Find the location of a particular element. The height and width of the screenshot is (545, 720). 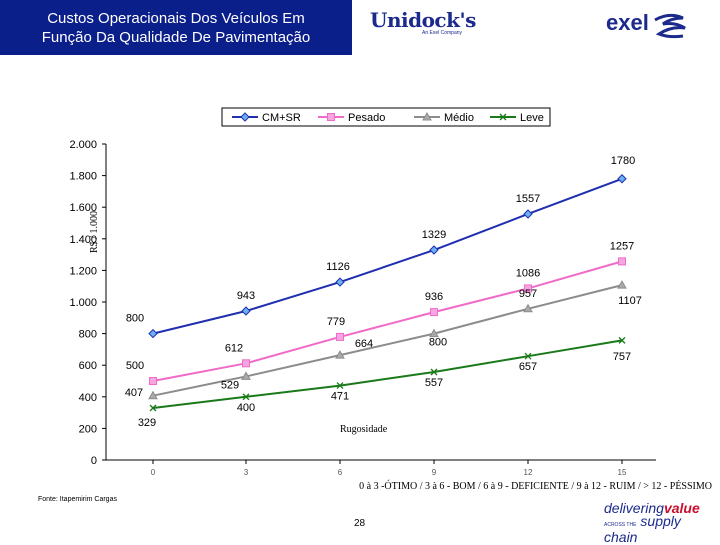

data-label: 1557 is located at coordinates (528, 199).